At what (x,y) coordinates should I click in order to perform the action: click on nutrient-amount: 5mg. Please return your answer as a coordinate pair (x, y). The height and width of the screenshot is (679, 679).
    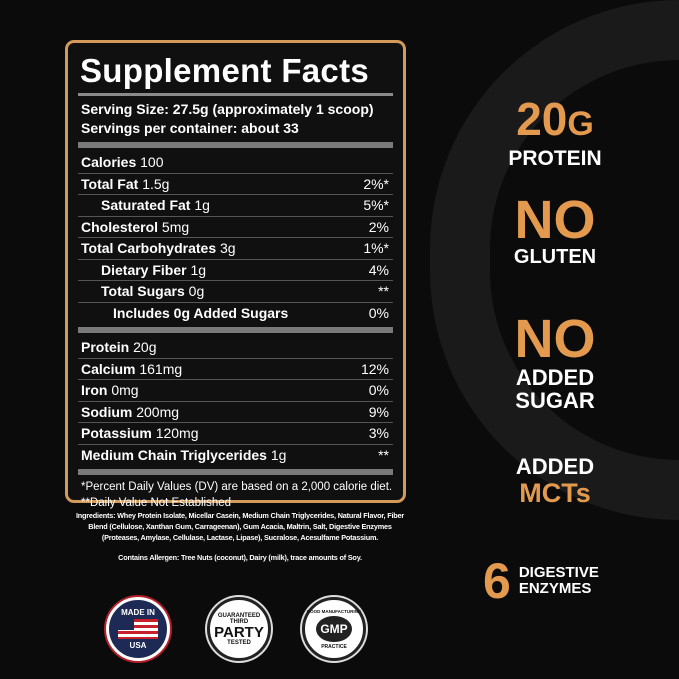
    Looking at the image, I should click on (175, 226).